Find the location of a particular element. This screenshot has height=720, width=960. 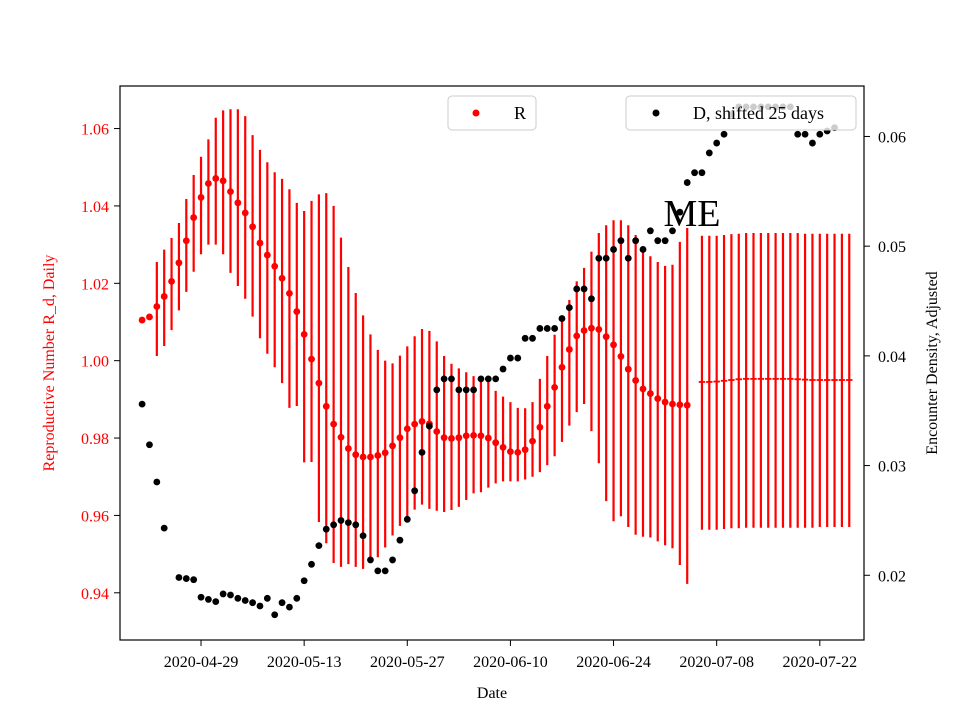

x-tick-label: 2020-07-22 is located at coordinates (819, 662).